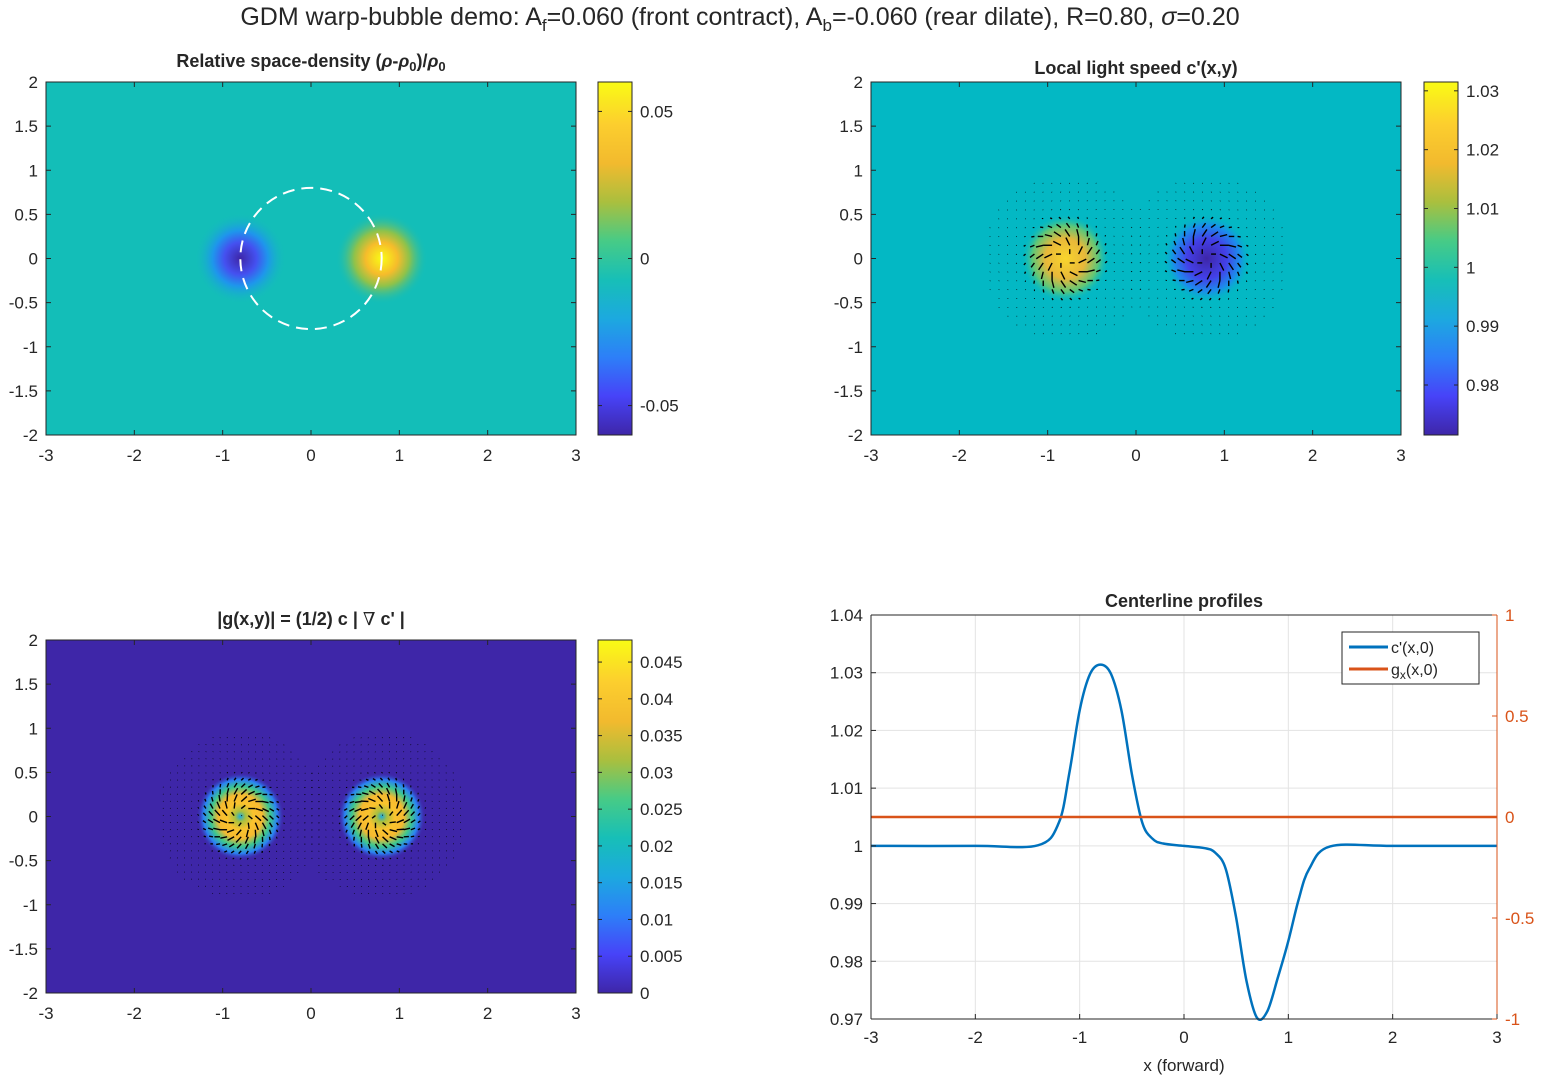 This screenshot has height=1079, width=1545. Describe the element at coordinates (240, 258) in the screenshot. I see `density-dilation-blob` at that location.